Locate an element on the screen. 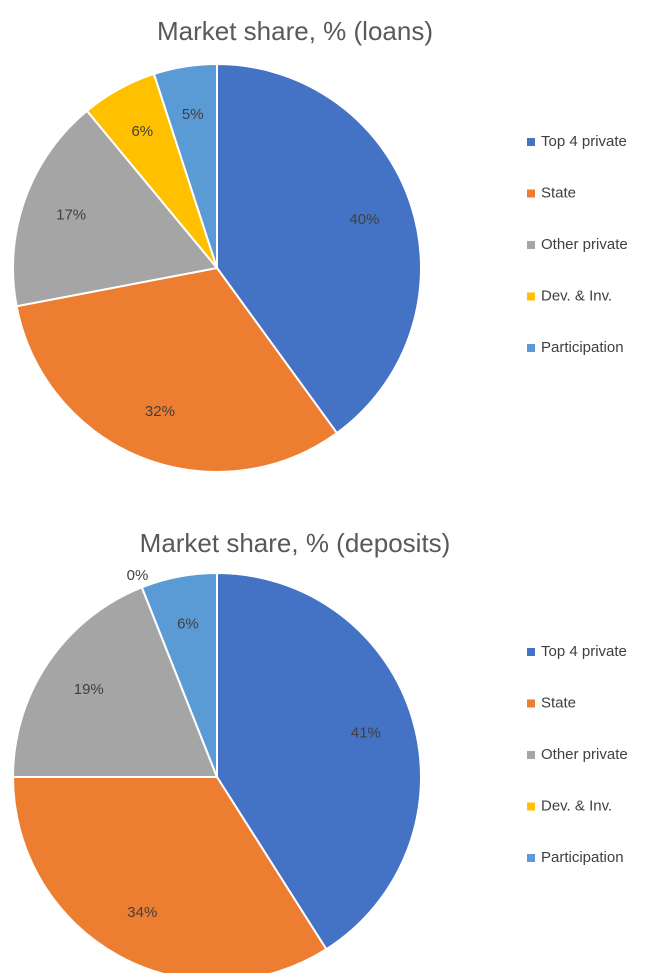  data-label: 40% is located at coordinates (364, 219).